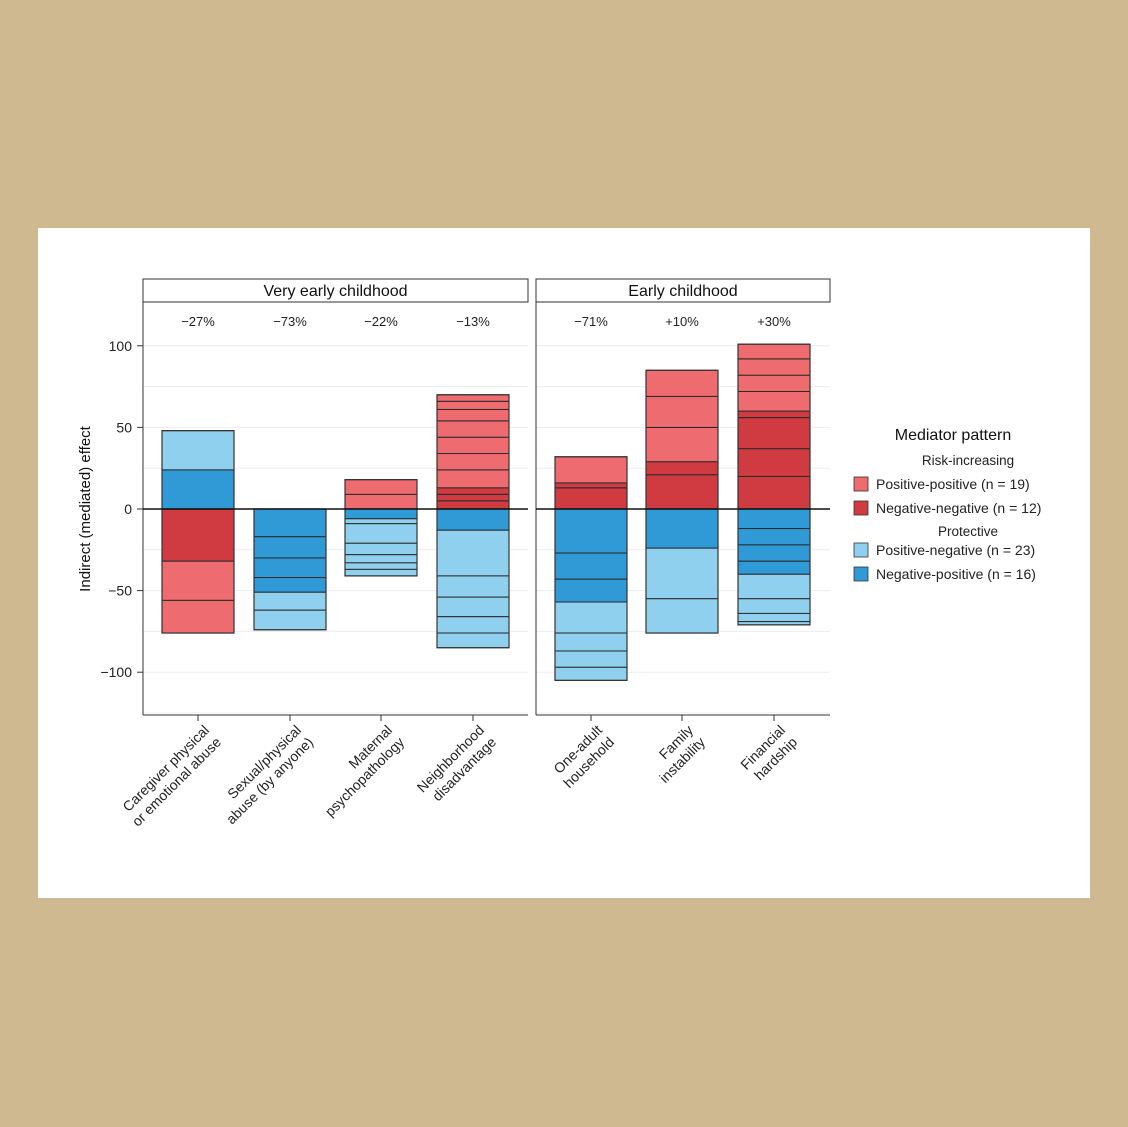  What do you see at coordinates (774, 321) in the screenshot?
I see `percent-label: +30%` at bounding box center [774, 321].